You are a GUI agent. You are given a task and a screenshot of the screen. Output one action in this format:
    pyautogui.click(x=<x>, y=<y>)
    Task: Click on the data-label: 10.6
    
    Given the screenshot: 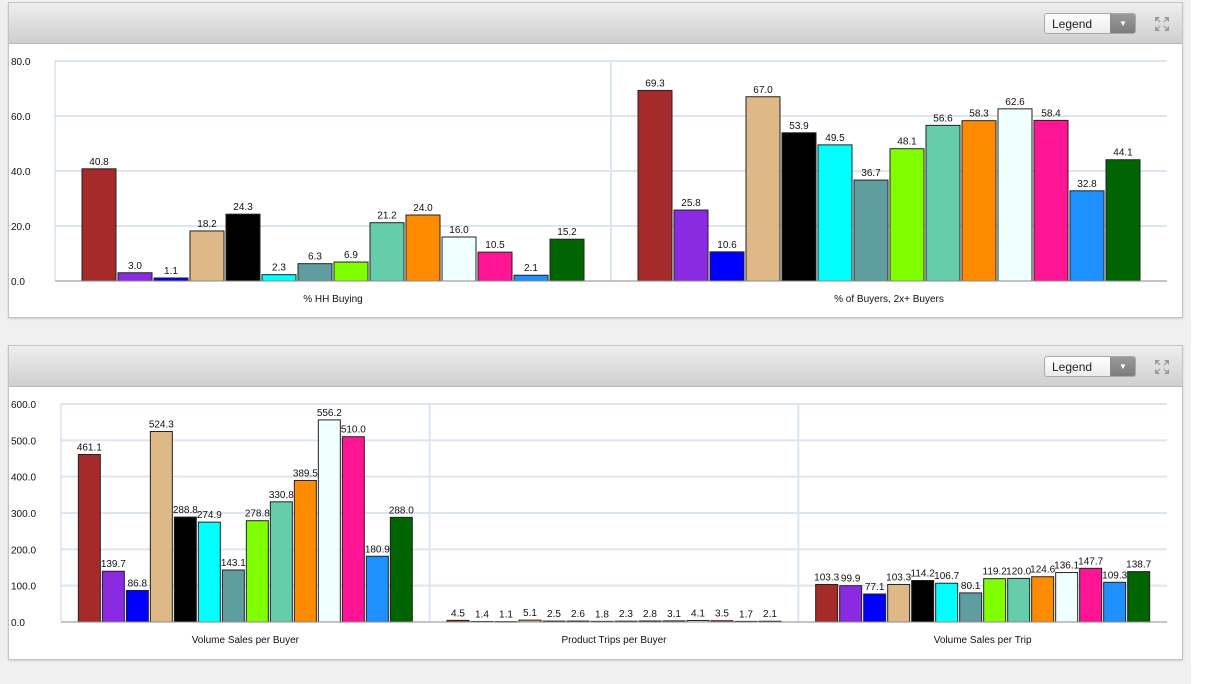 What is the action you would take?
    pyautogui.click(x=727, y=245)
    